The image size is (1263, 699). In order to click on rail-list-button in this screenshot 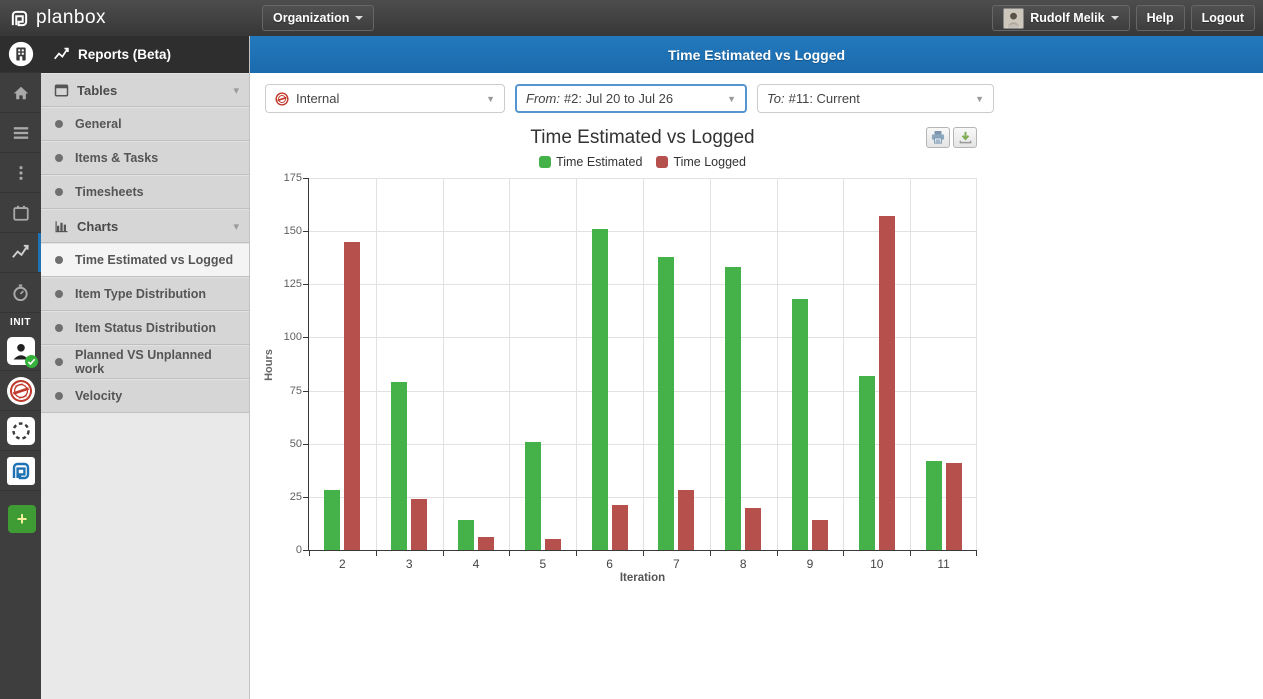, I will do `click(20, 133)`.